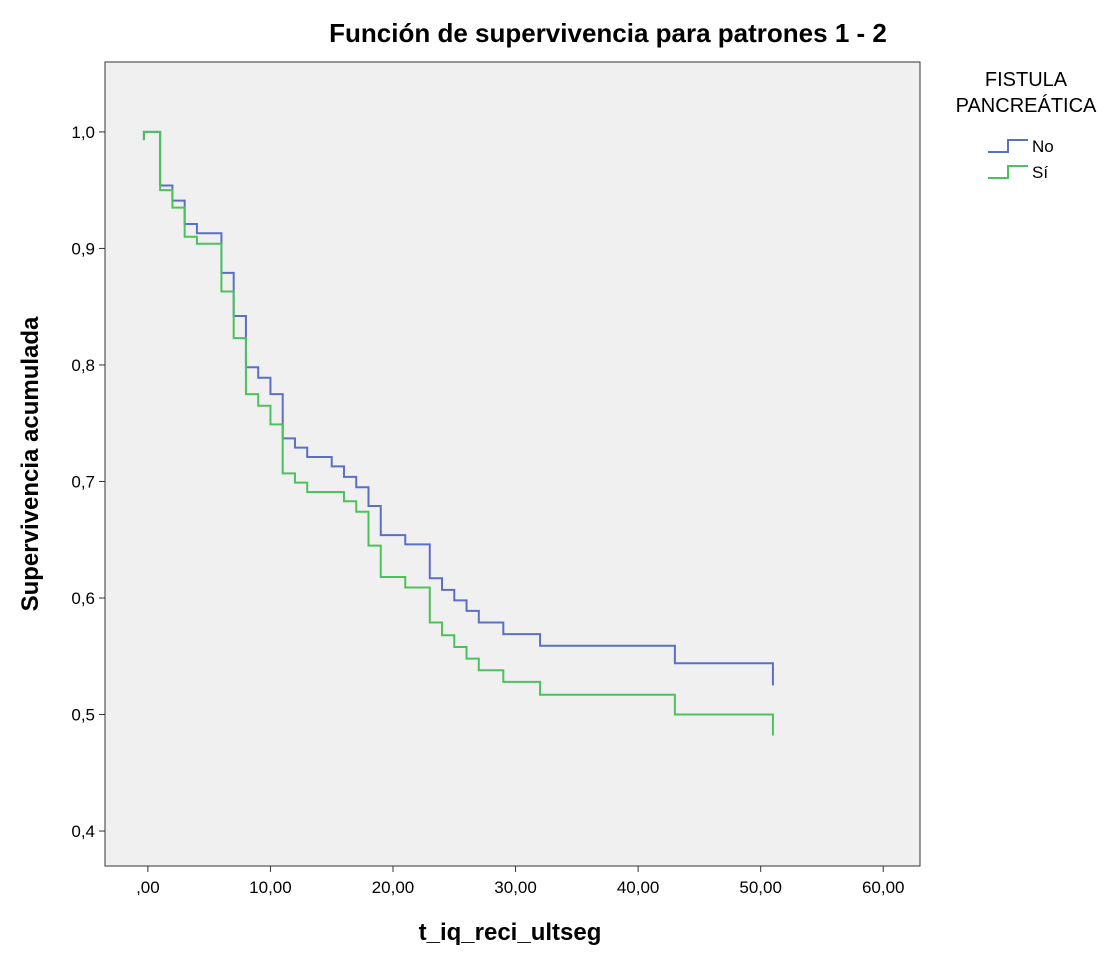 This screenshot has height=956, width=1120. I want to click on legend-title-line-2: PANCREÁTICA, so click(1026, 105).